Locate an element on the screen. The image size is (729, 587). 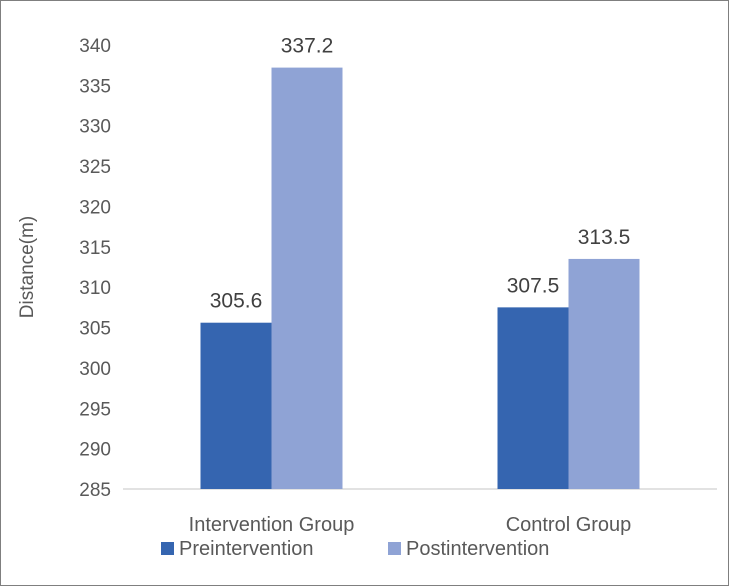
legend-label-preintervention: Preintervention is located at coordinates (246, 549).